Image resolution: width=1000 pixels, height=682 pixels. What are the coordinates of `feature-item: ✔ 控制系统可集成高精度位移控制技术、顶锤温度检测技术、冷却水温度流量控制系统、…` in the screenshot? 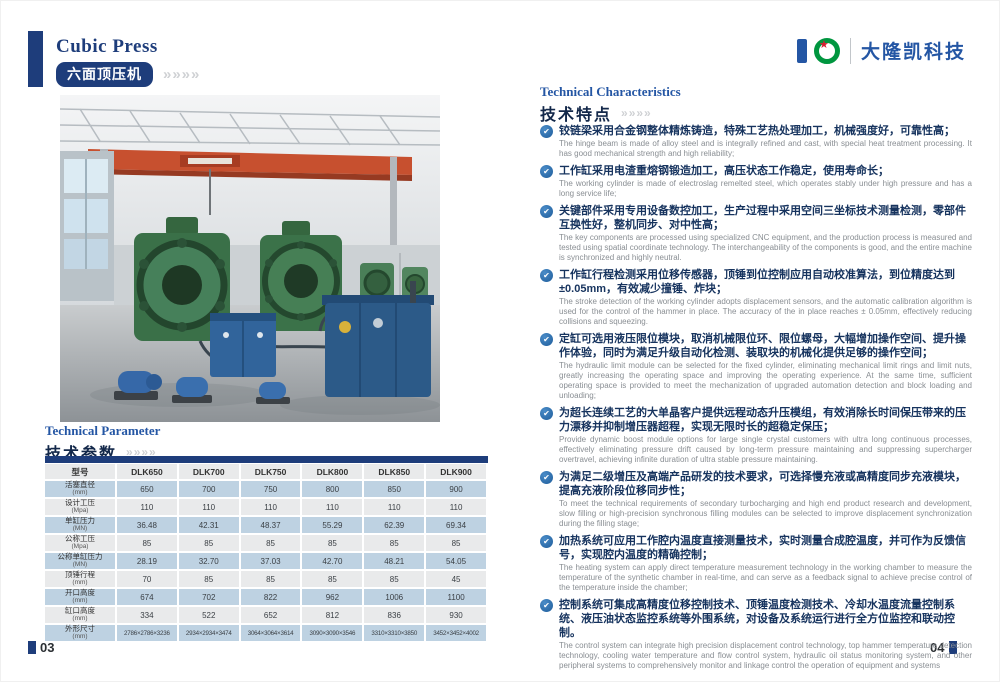 It's located at (756, 634).